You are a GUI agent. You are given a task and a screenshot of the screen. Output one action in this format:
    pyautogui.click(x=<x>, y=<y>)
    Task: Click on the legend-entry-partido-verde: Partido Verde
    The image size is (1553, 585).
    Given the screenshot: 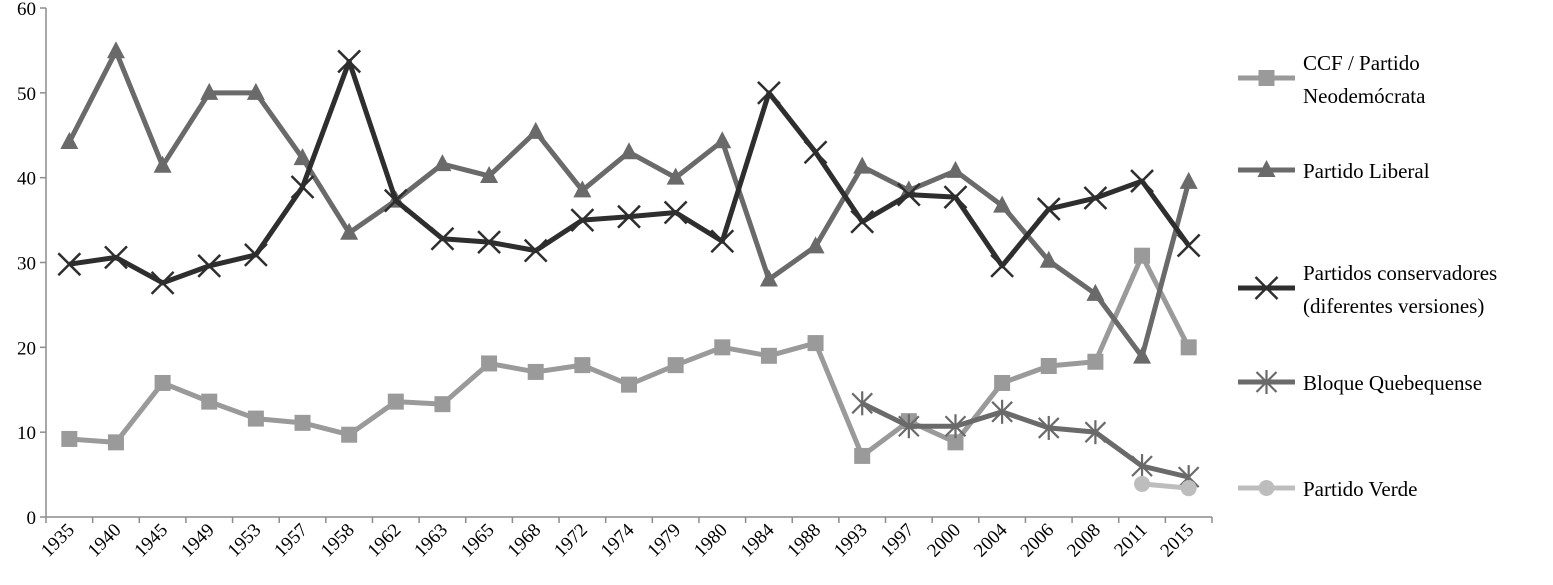 What is the action you would take?
    pyautogui.click(x=1328, y=489)
    